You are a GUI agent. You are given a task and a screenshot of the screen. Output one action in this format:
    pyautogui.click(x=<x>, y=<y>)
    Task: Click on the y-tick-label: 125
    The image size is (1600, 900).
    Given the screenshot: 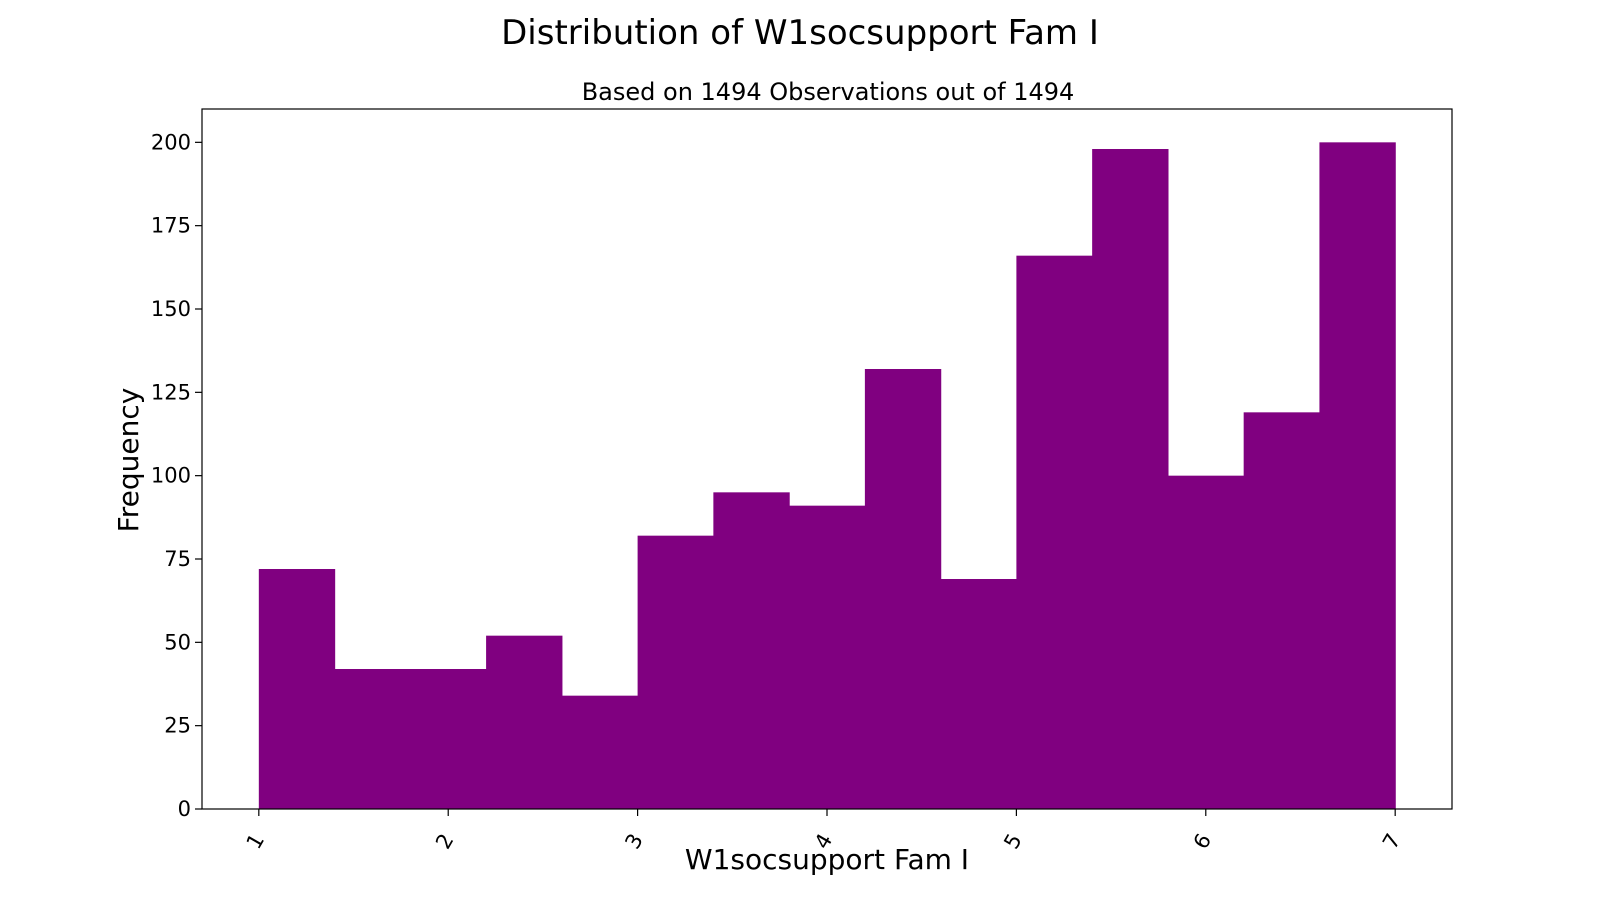 What is the action you would take?
    pyautogui.click(x=171, y=392)
    